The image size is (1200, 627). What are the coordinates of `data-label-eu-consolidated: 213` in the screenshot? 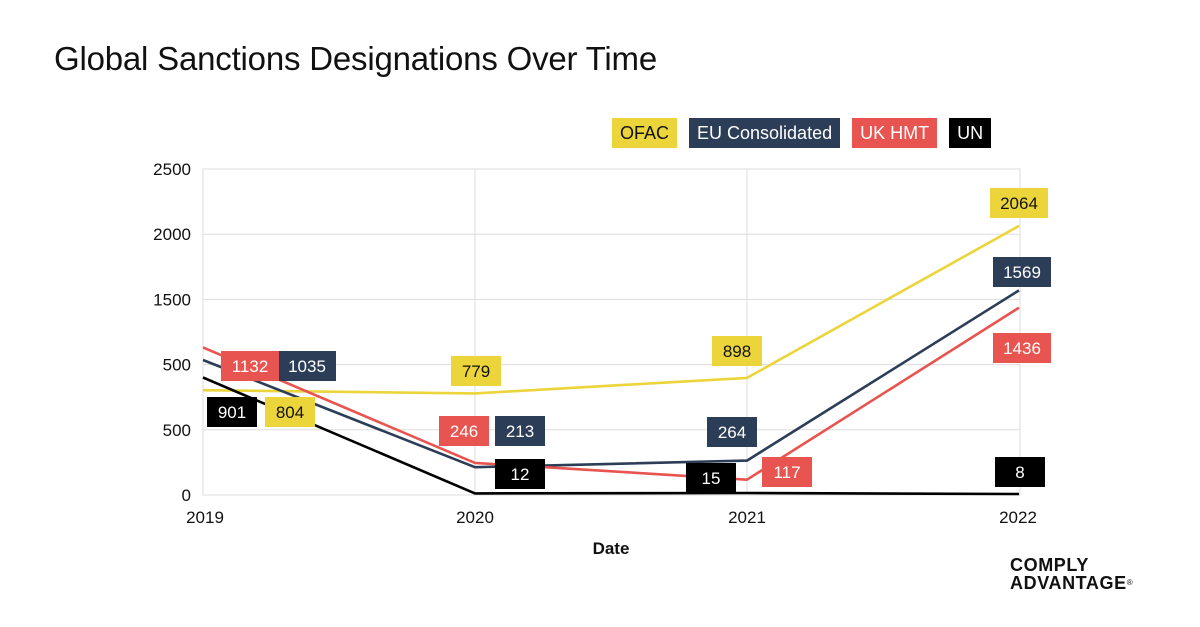 It's located at (520, 431).